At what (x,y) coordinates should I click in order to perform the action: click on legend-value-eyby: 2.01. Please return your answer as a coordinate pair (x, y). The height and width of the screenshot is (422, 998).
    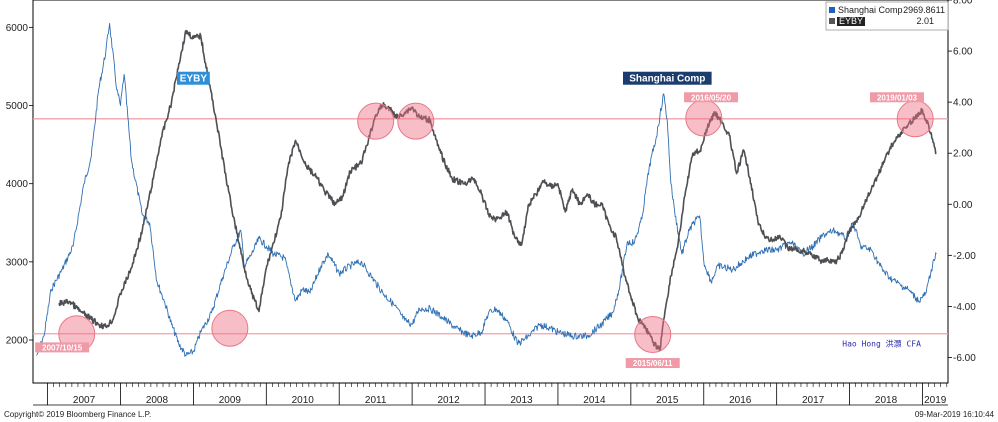
    Looking at the image, I should click on (925, 21).